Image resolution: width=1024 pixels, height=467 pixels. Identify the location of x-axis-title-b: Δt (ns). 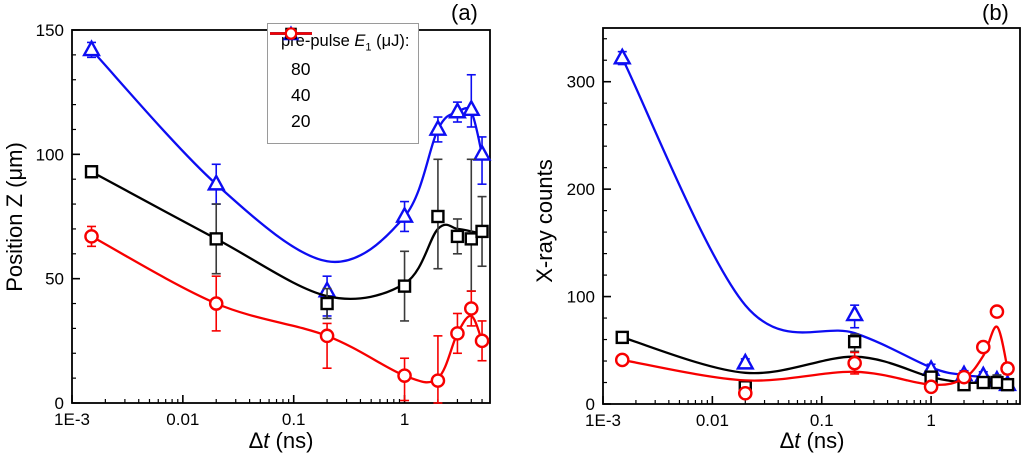
(812, 441).